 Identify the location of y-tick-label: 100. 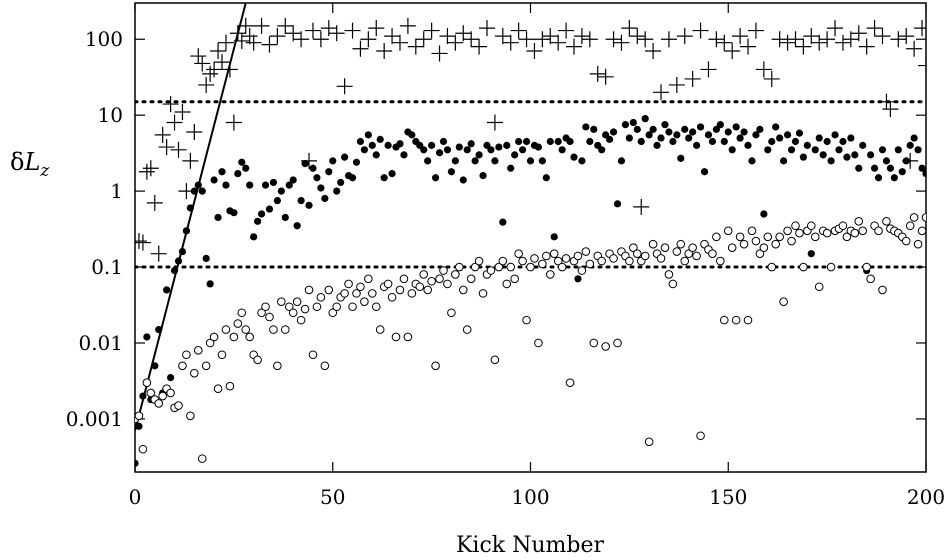
(104, 39).